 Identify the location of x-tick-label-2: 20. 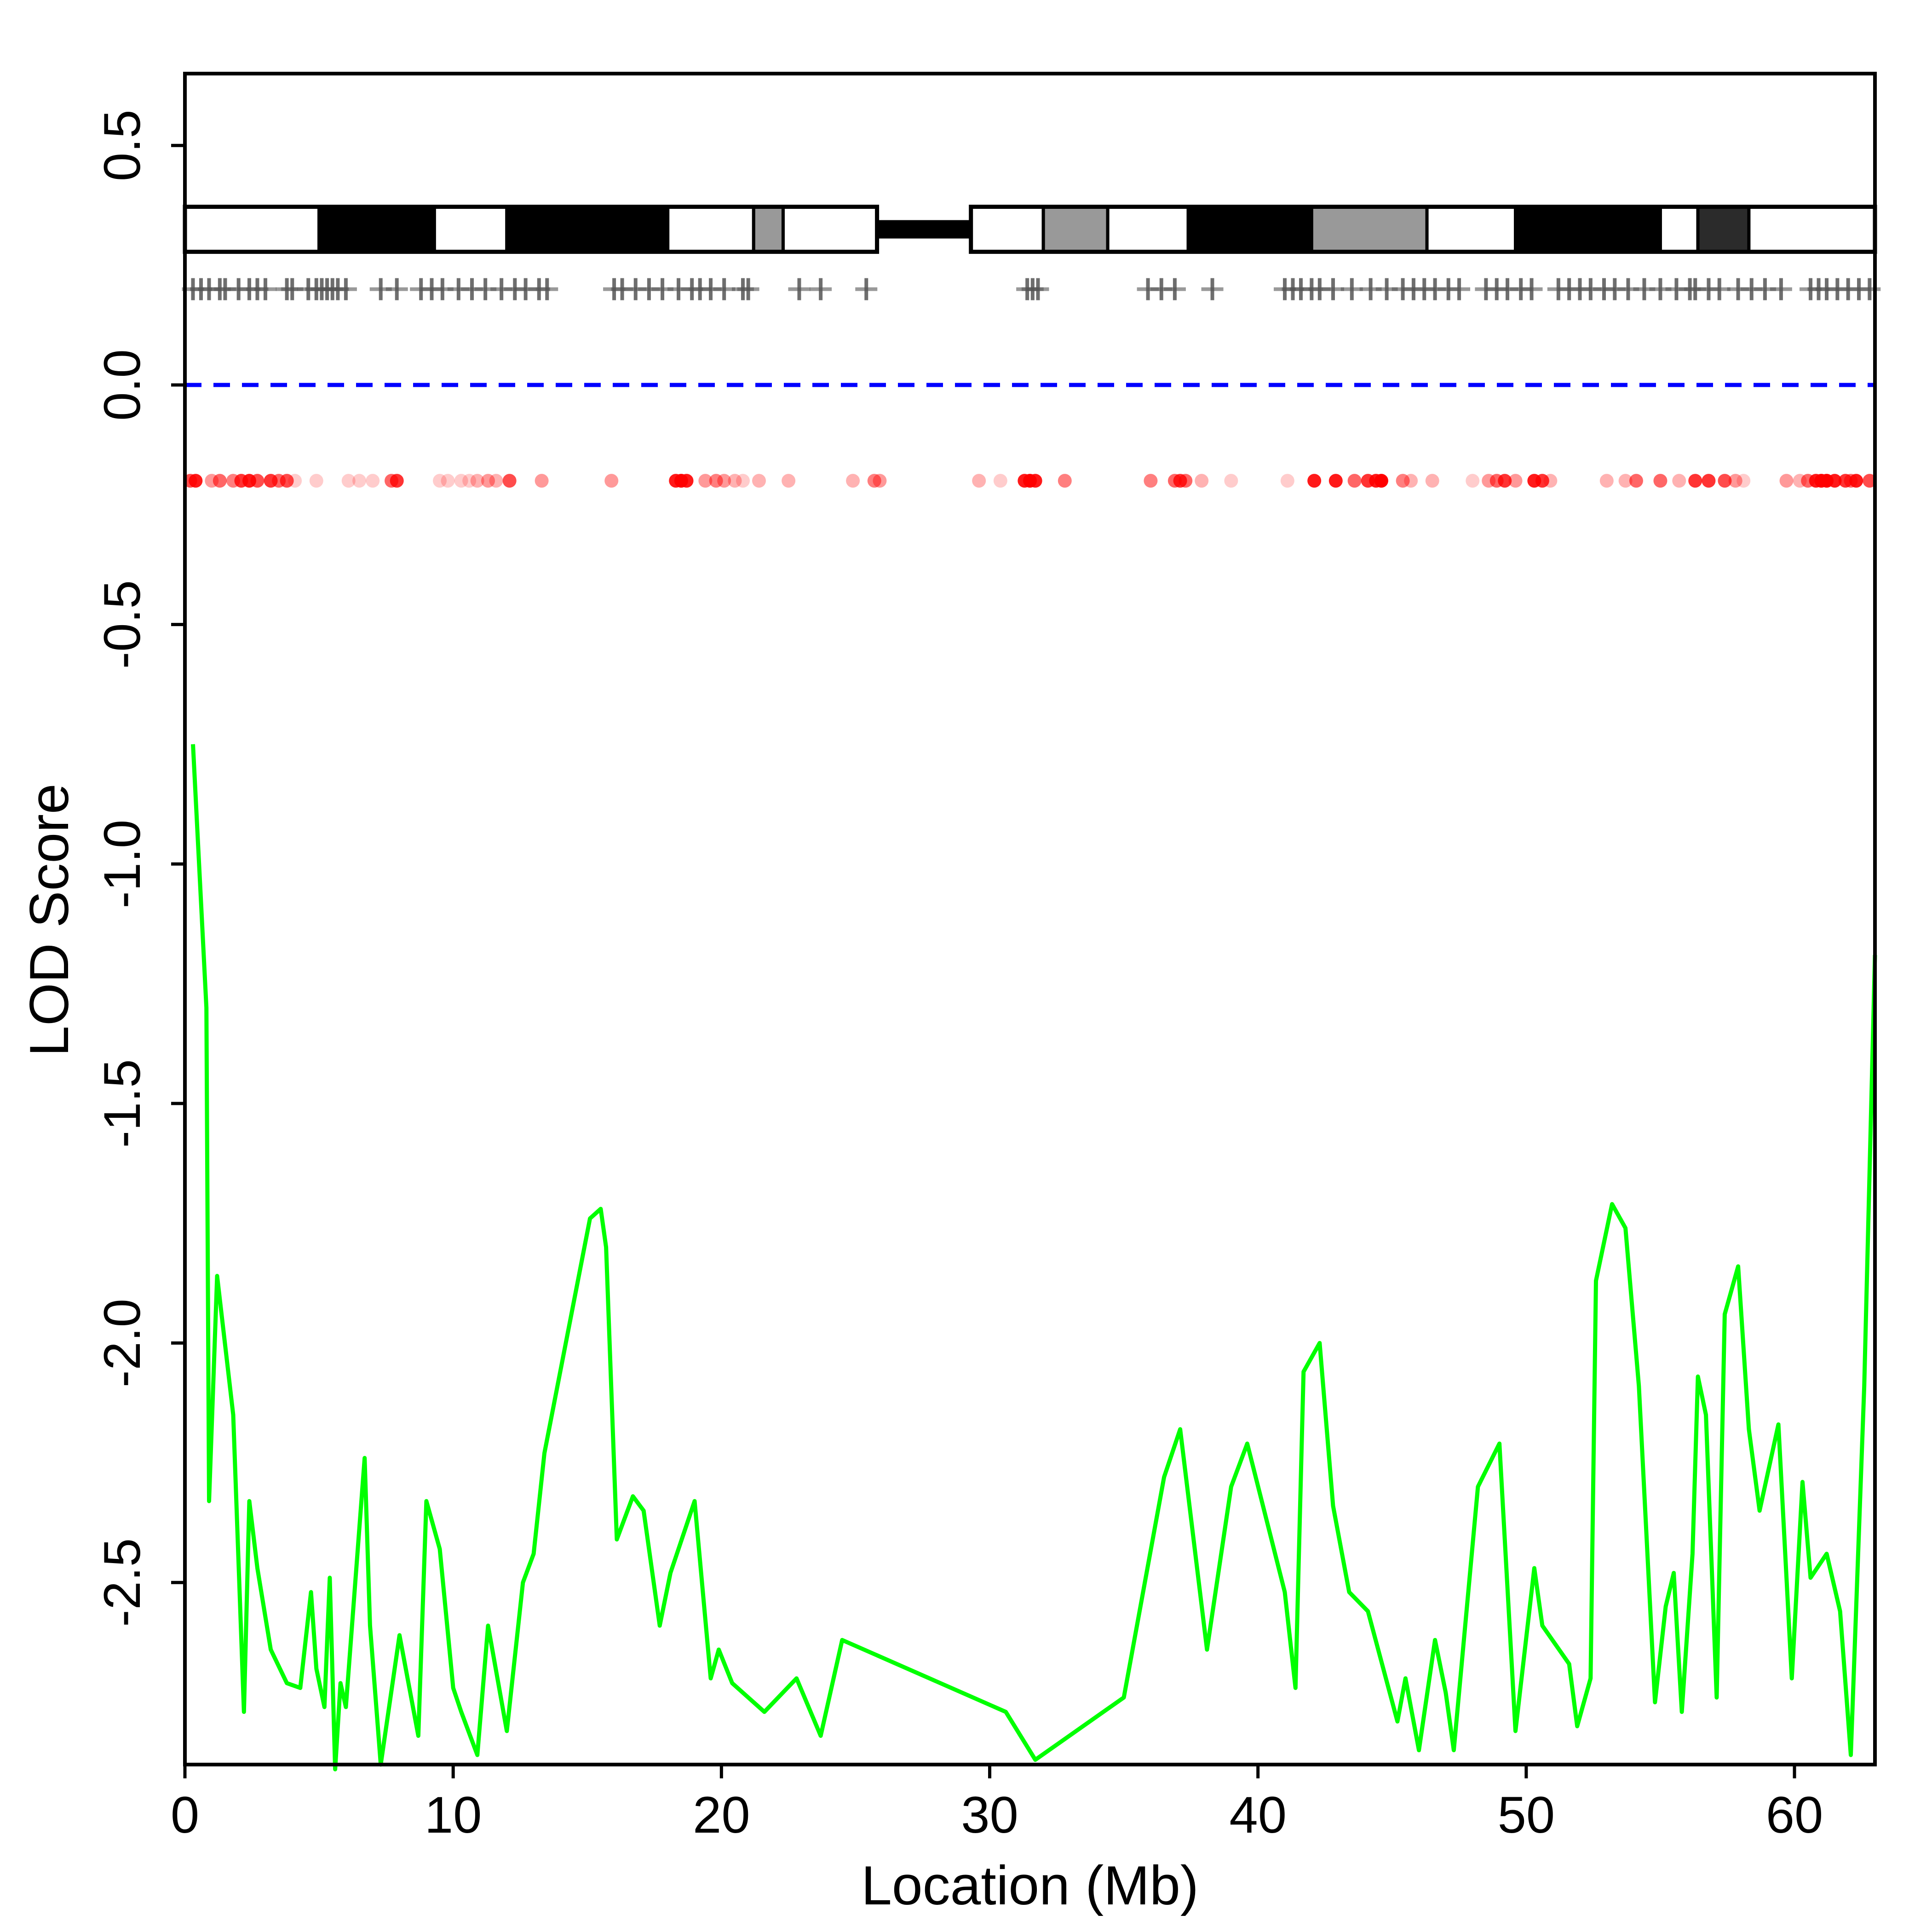
(721, 1815).